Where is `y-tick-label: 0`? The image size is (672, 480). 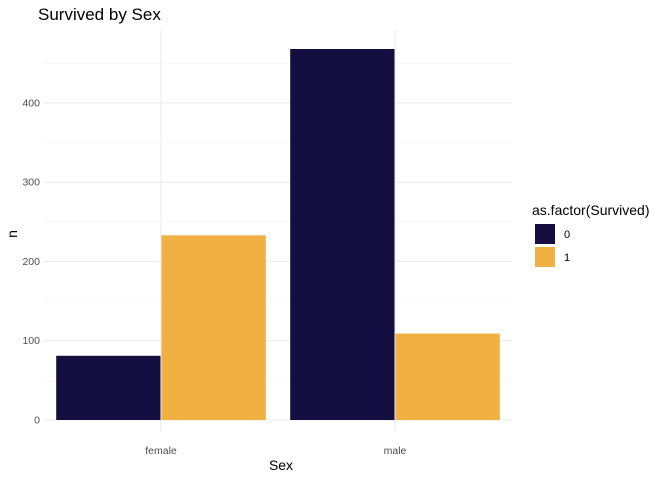 y-tick-label: 0 is located at coordinates (37, 421).